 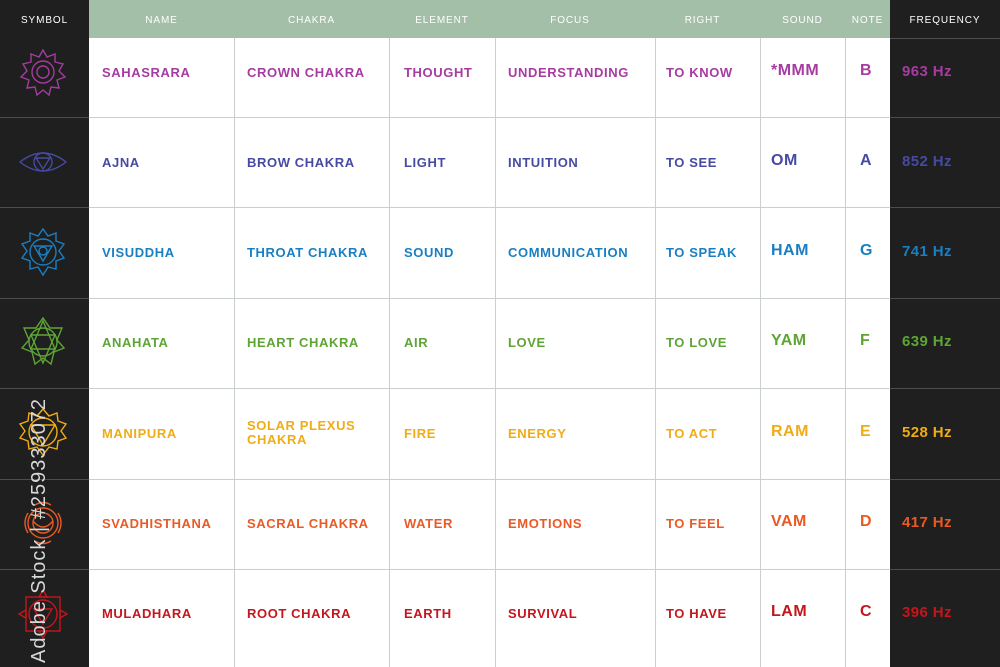 What do you see at coordinates (157, 523) in the screenshot?
I see `row-svadhisthana-name: SVADHISTHANA` at bounding box center [157, 523].